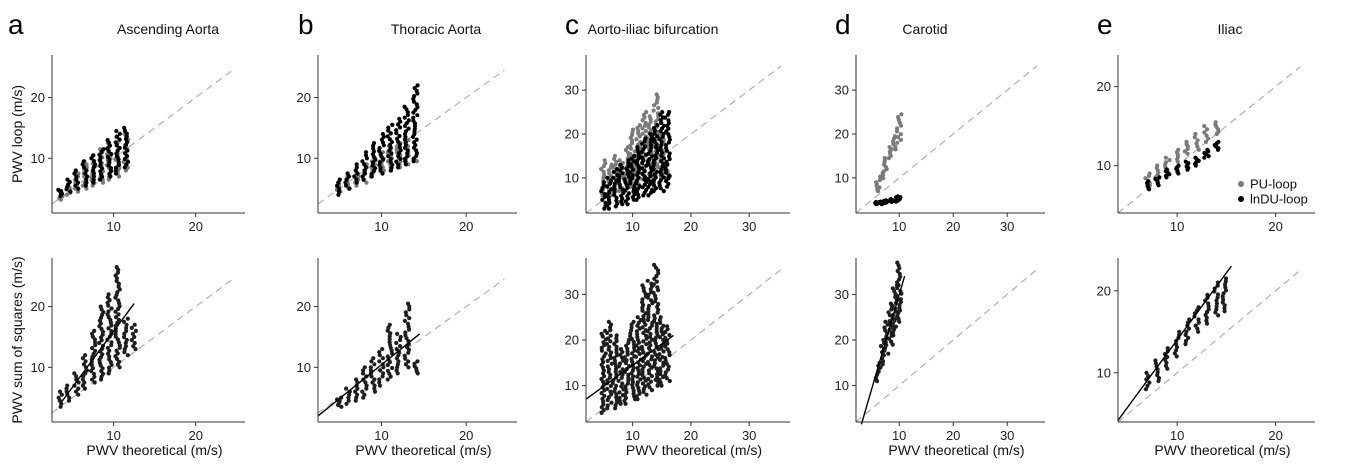  Describe the element at coordinates (195, 435) in the screenshot. I see `x-tick-label: 20` at that location.